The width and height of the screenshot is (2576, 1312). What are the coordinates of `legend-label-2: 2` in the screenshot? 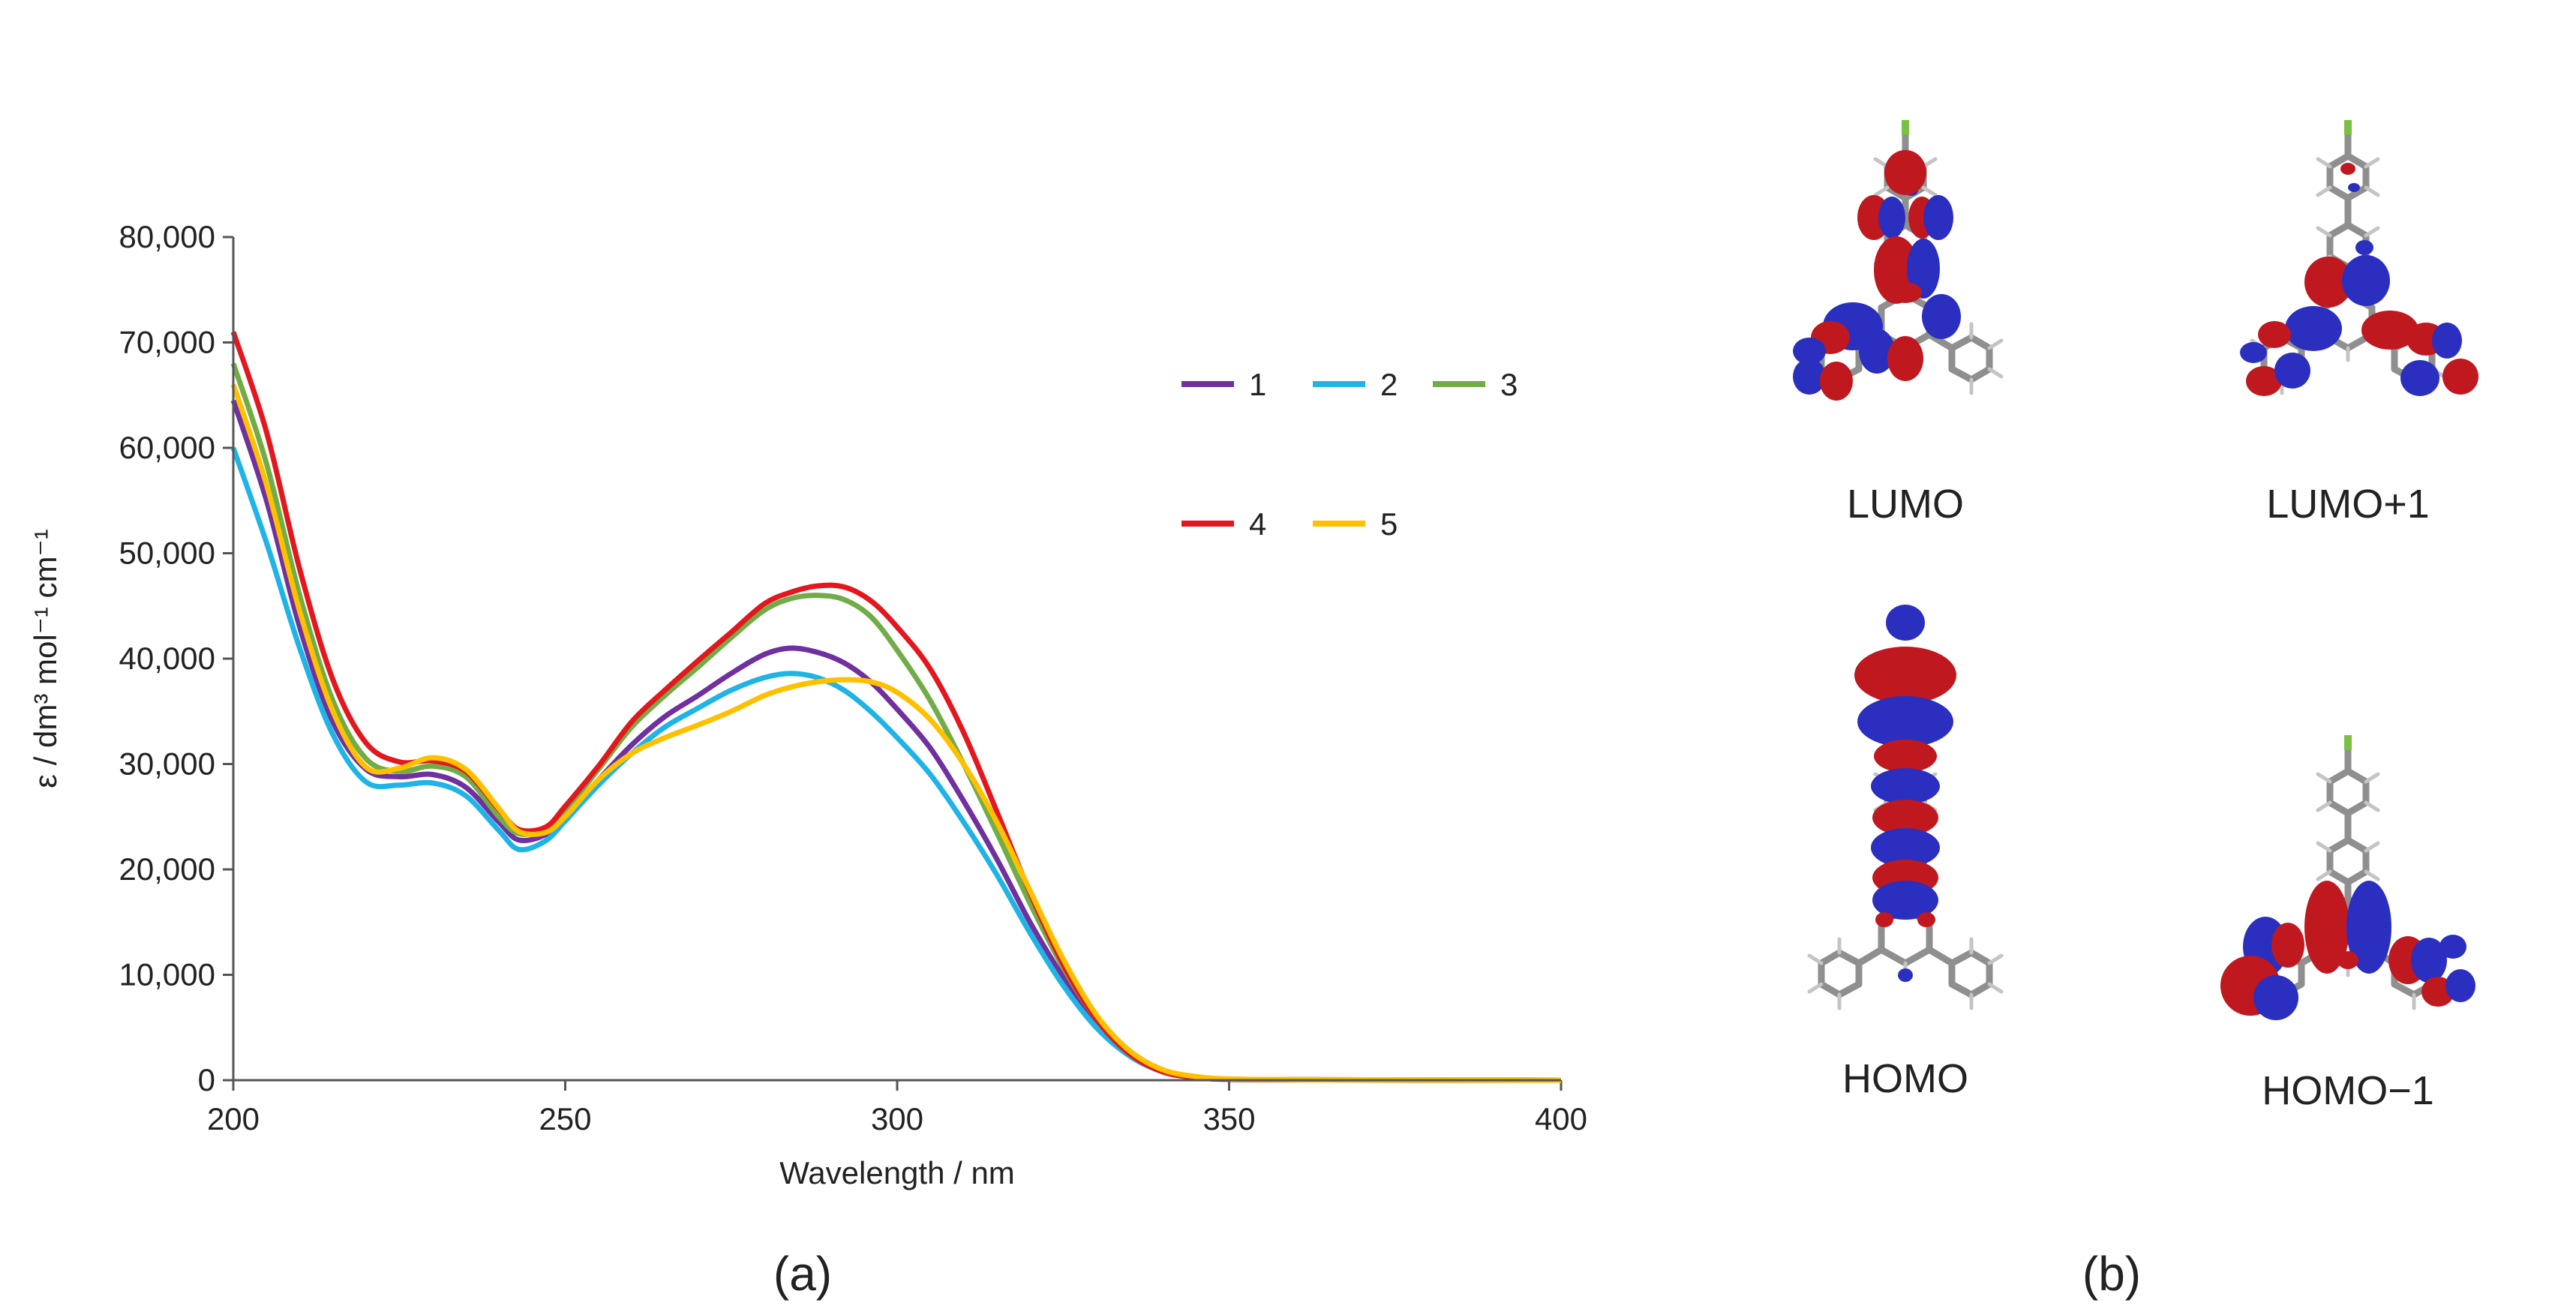 It's located at (1389, 384).